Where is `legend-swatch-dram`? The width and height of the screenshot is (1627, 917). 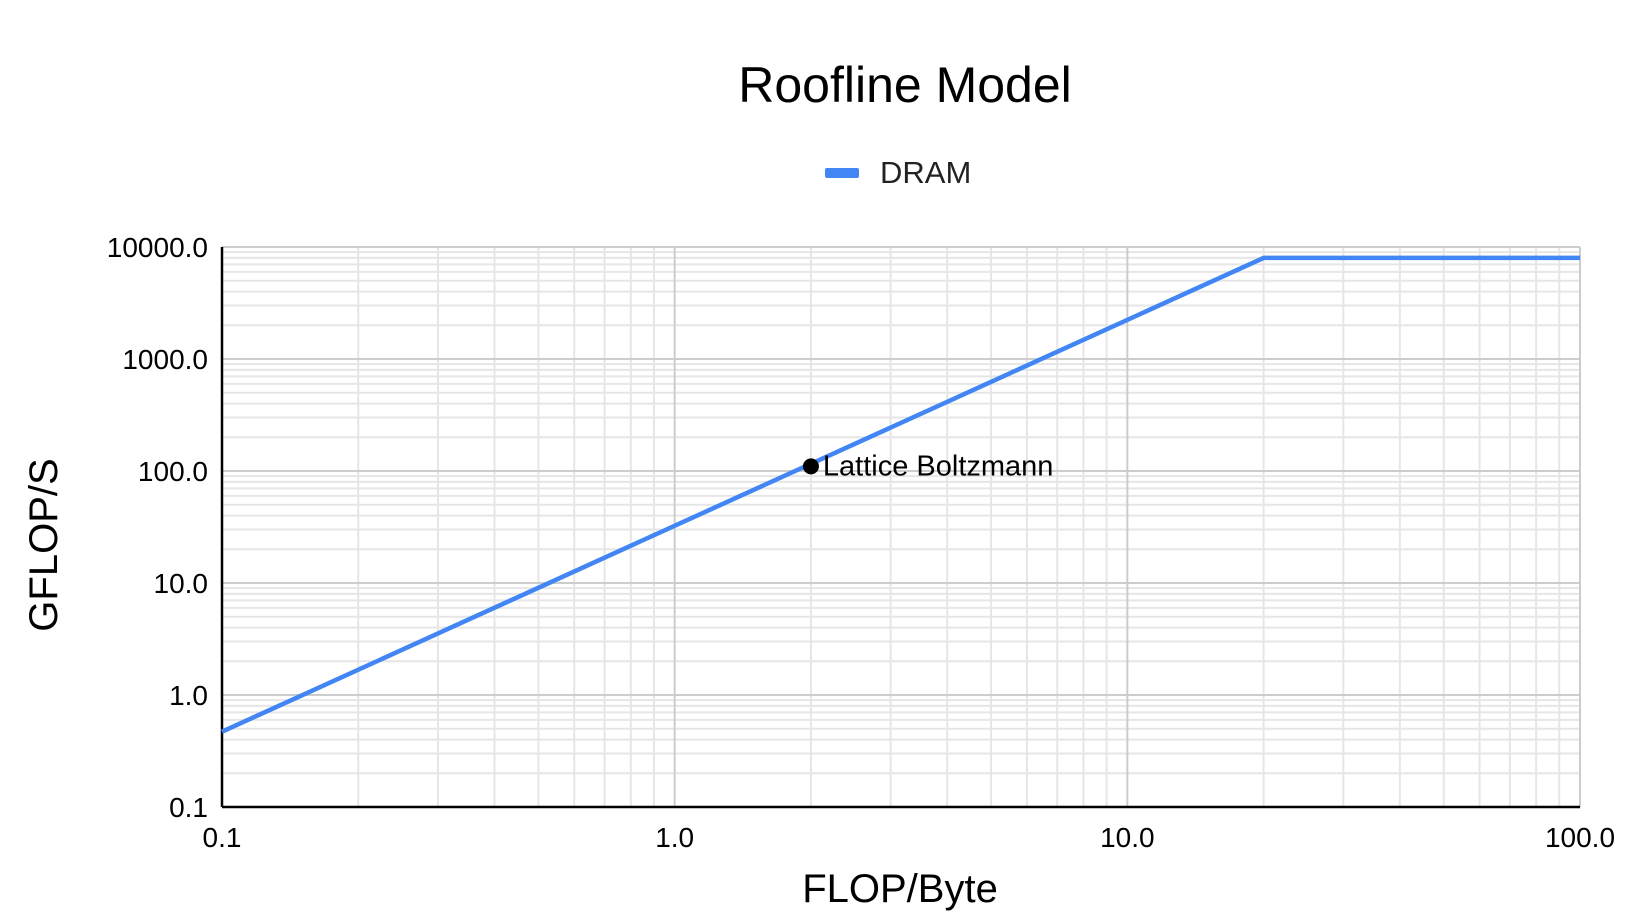 legend-swatch-dram is located at coordinates (842, 173).